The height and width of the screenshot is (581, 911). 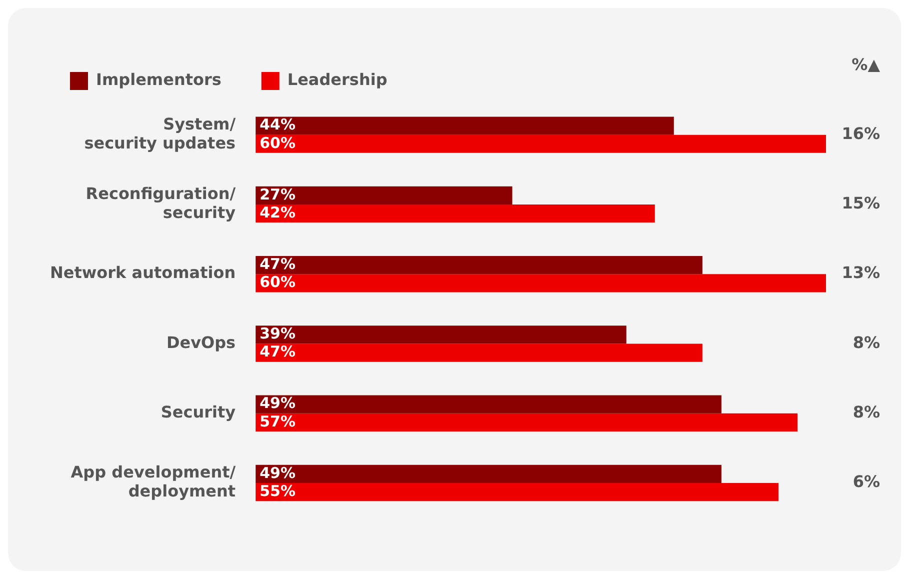 What do you see at coordinates (153, 481) in the screenshot?
I see `y-tick-label: App development/ deployment` at bounding box center [153, 481].